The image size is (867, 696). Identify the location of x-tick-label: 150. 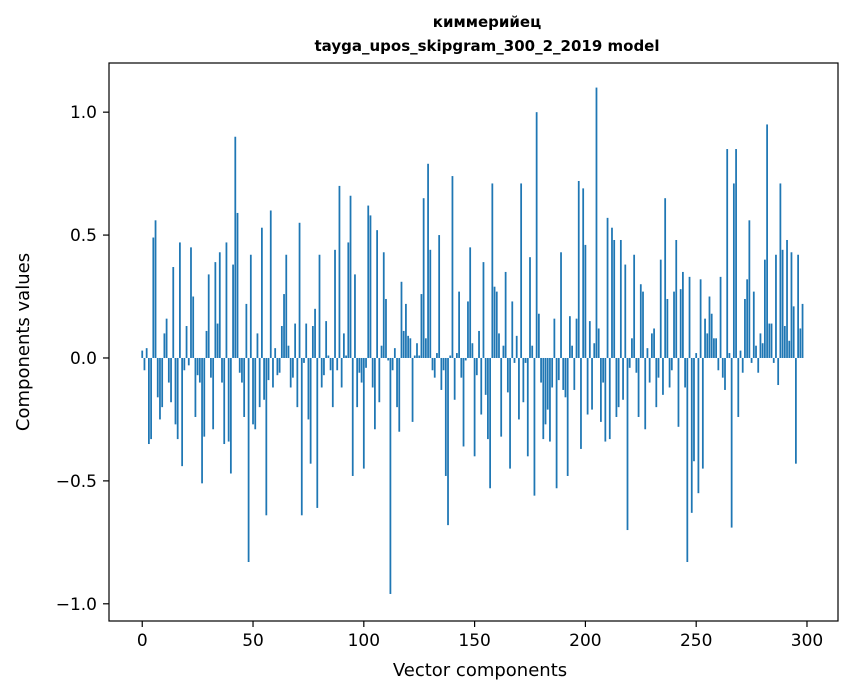
(474, 641).